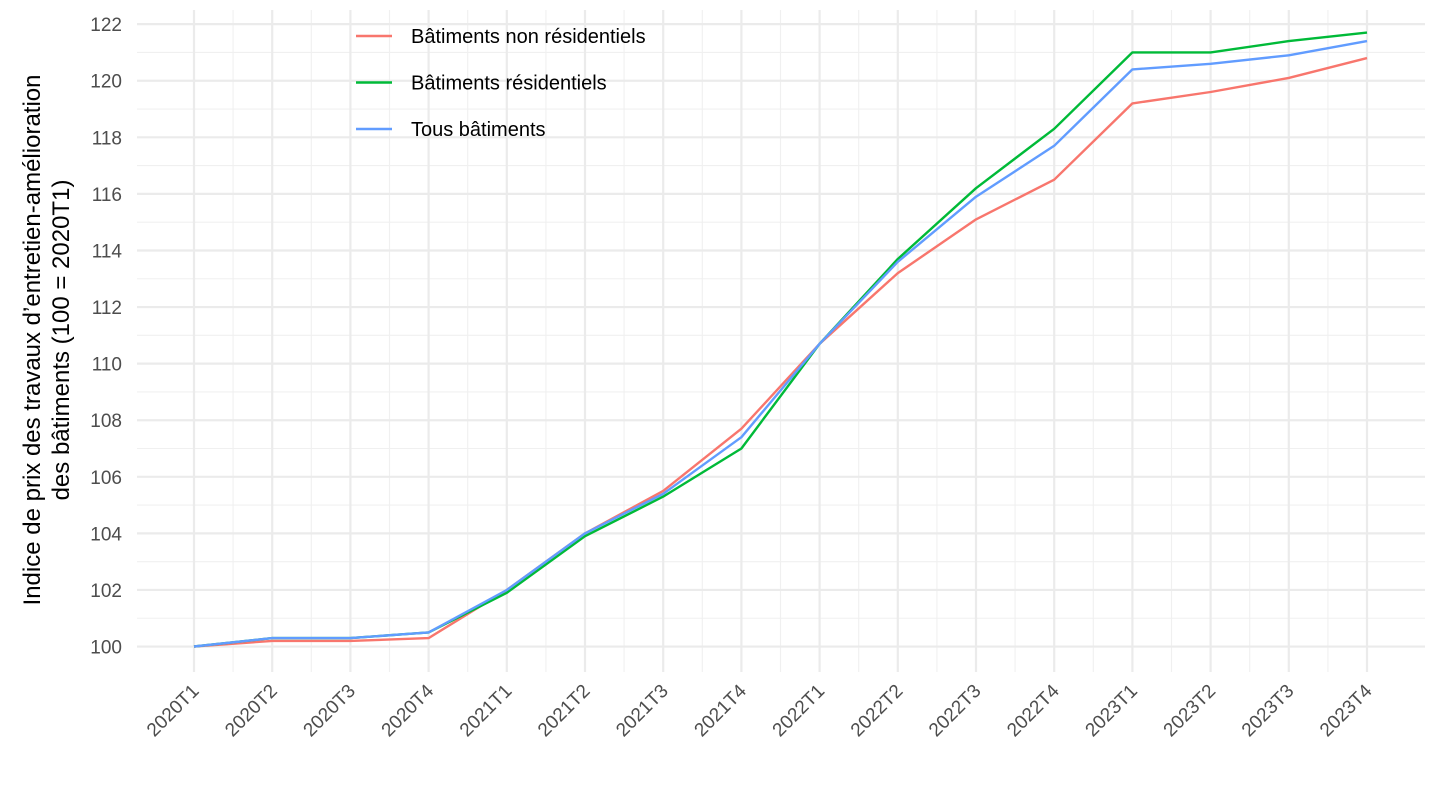 This screenshot has width=1440, height=810. Describe the element at coordinates (486, 711) in the screenshot. I see `x-tick-label: 2021T1` at that location.